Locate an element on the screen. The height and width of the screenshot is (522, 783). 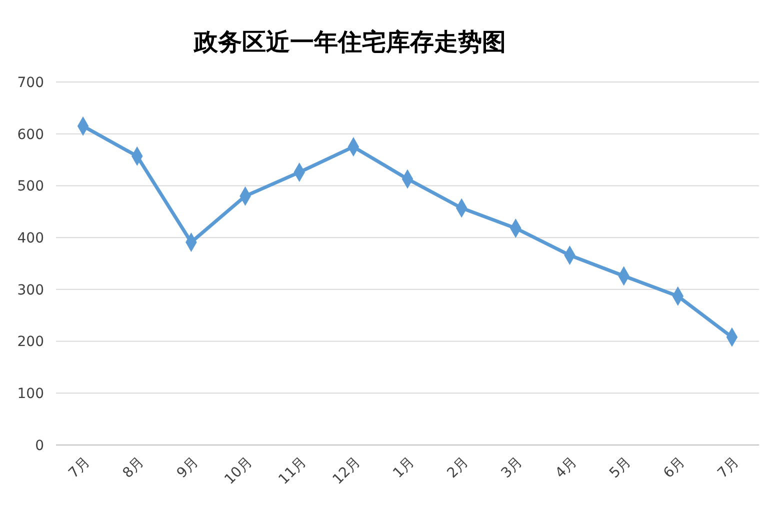
x-tick-label: 11月 is located at coordinates (293, 471).